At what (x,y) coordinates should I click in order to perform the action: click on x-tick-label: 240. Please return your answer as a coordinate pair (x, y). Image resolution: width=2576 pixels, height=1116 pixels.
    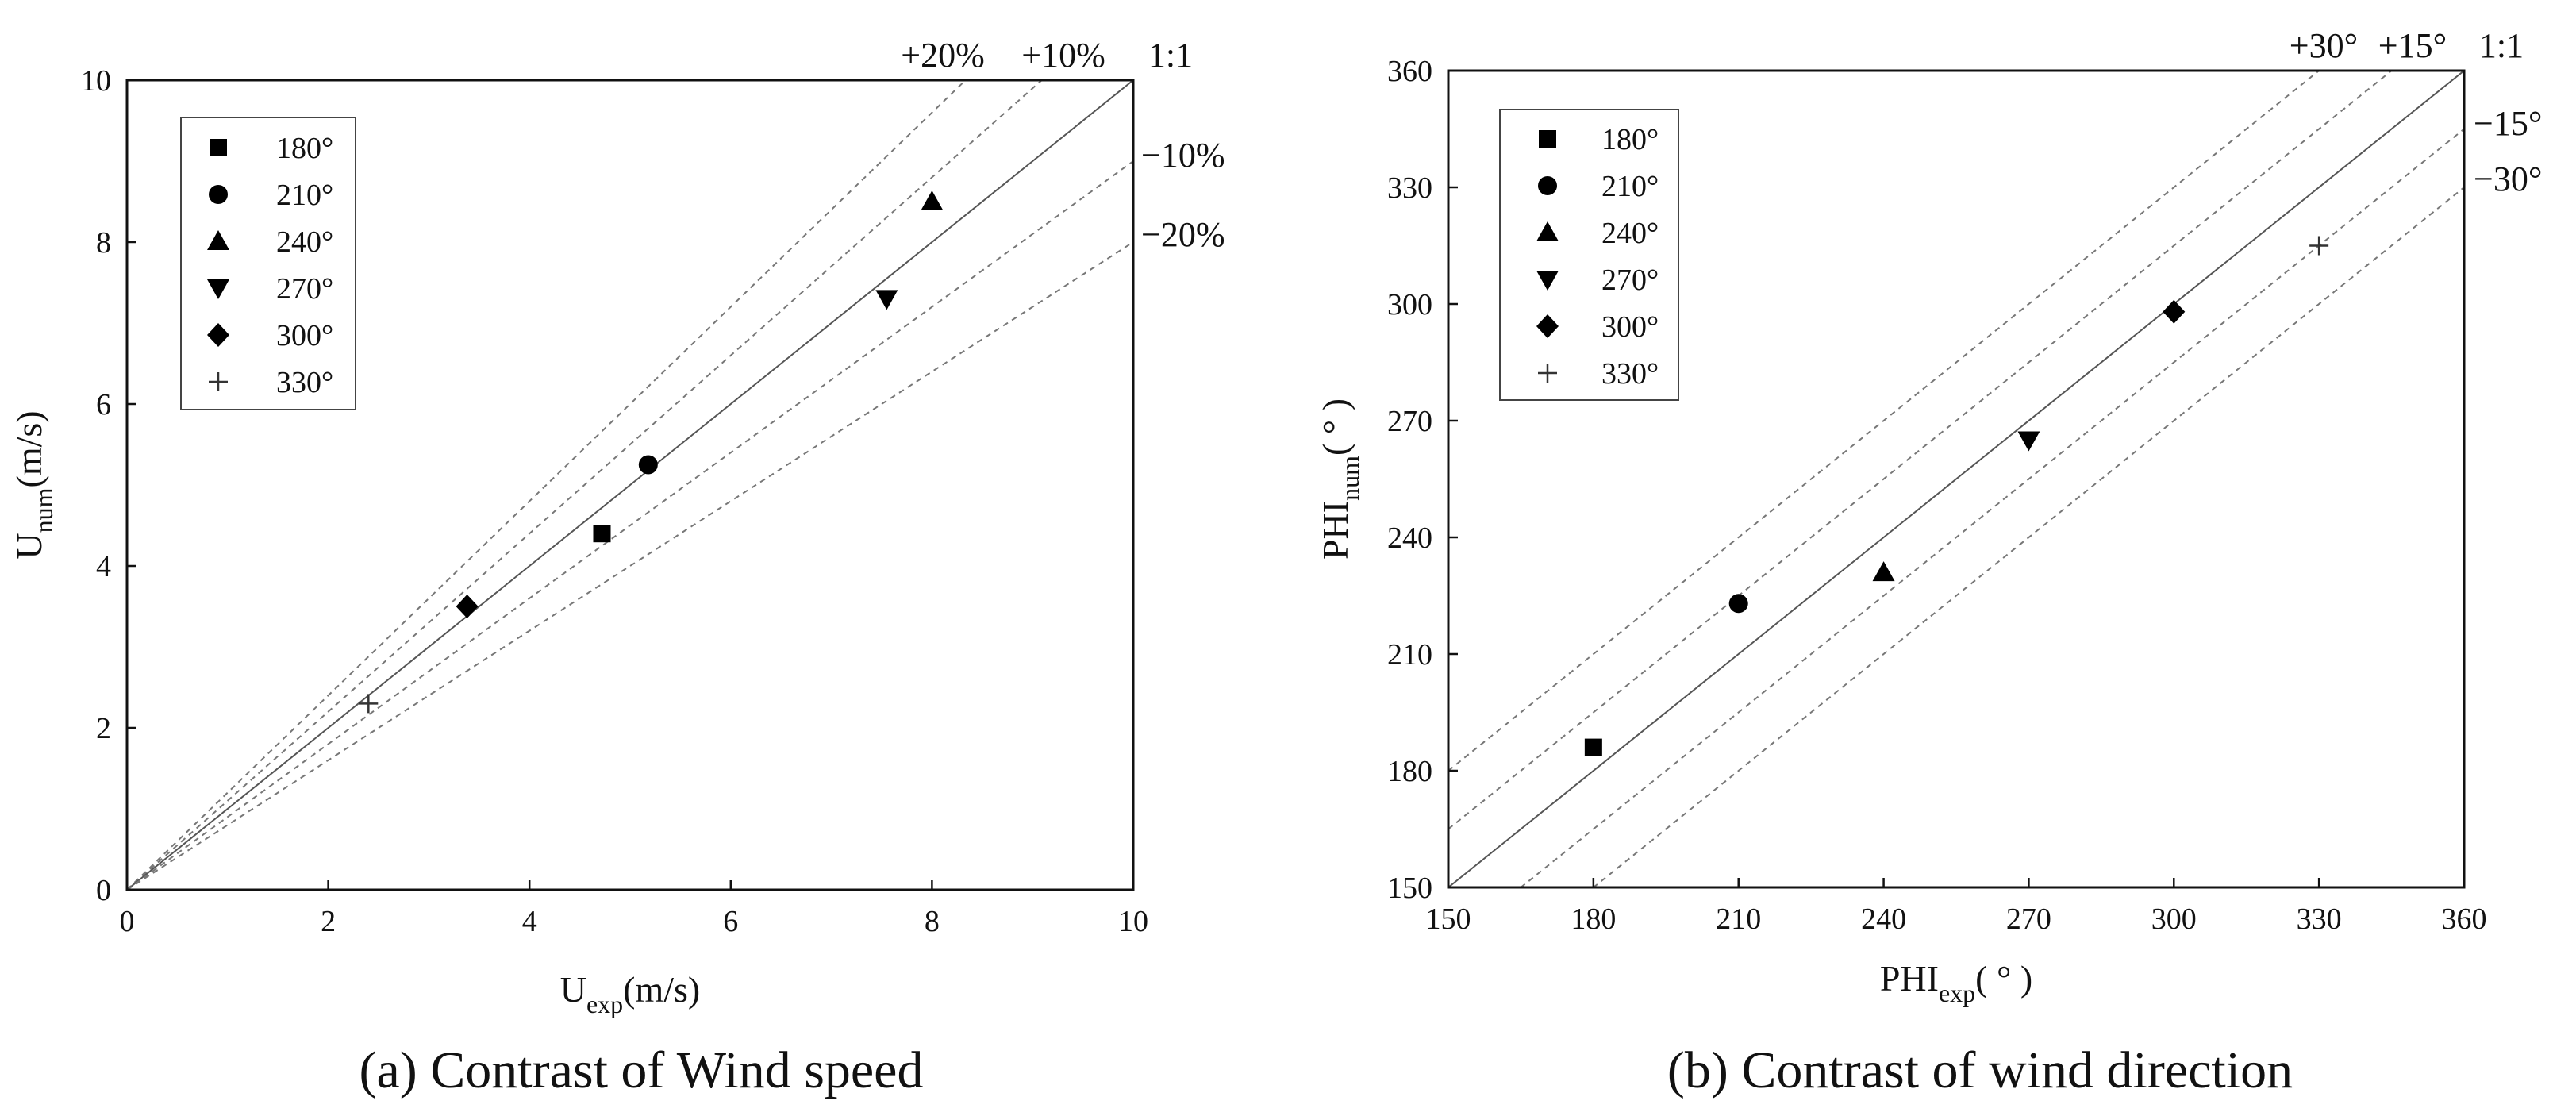
    Looking at the image, I should click on (1883, 919).